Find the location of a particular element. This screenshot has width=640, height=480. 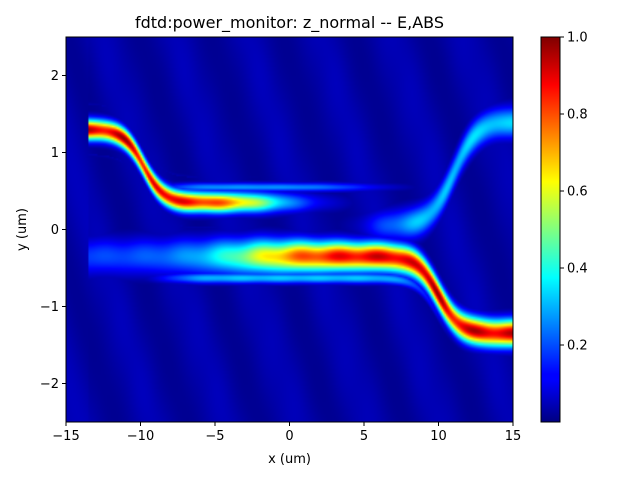

y-tick-label: −2 is located at coordinates (49, 384).